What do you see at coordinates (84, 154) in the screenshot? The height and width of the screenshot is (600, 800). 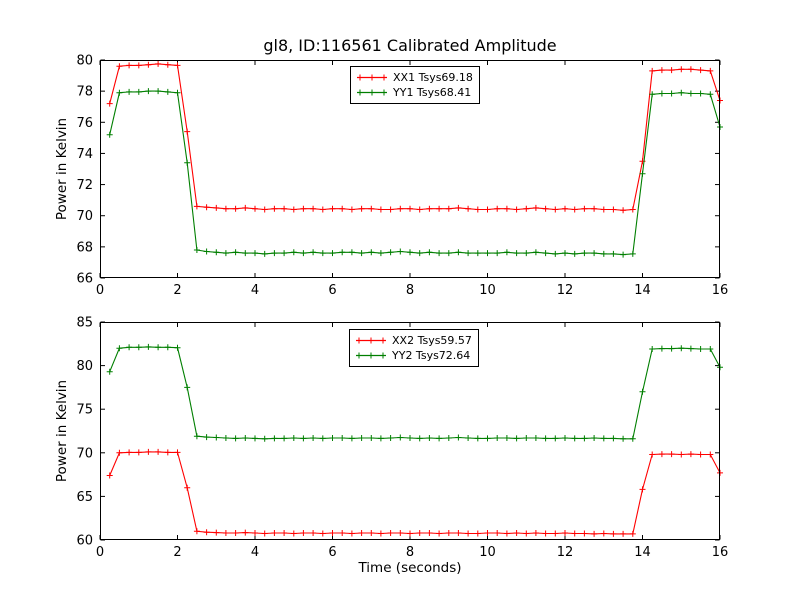 I see `y-tick-label: 74` at bounding box center [84, 154].